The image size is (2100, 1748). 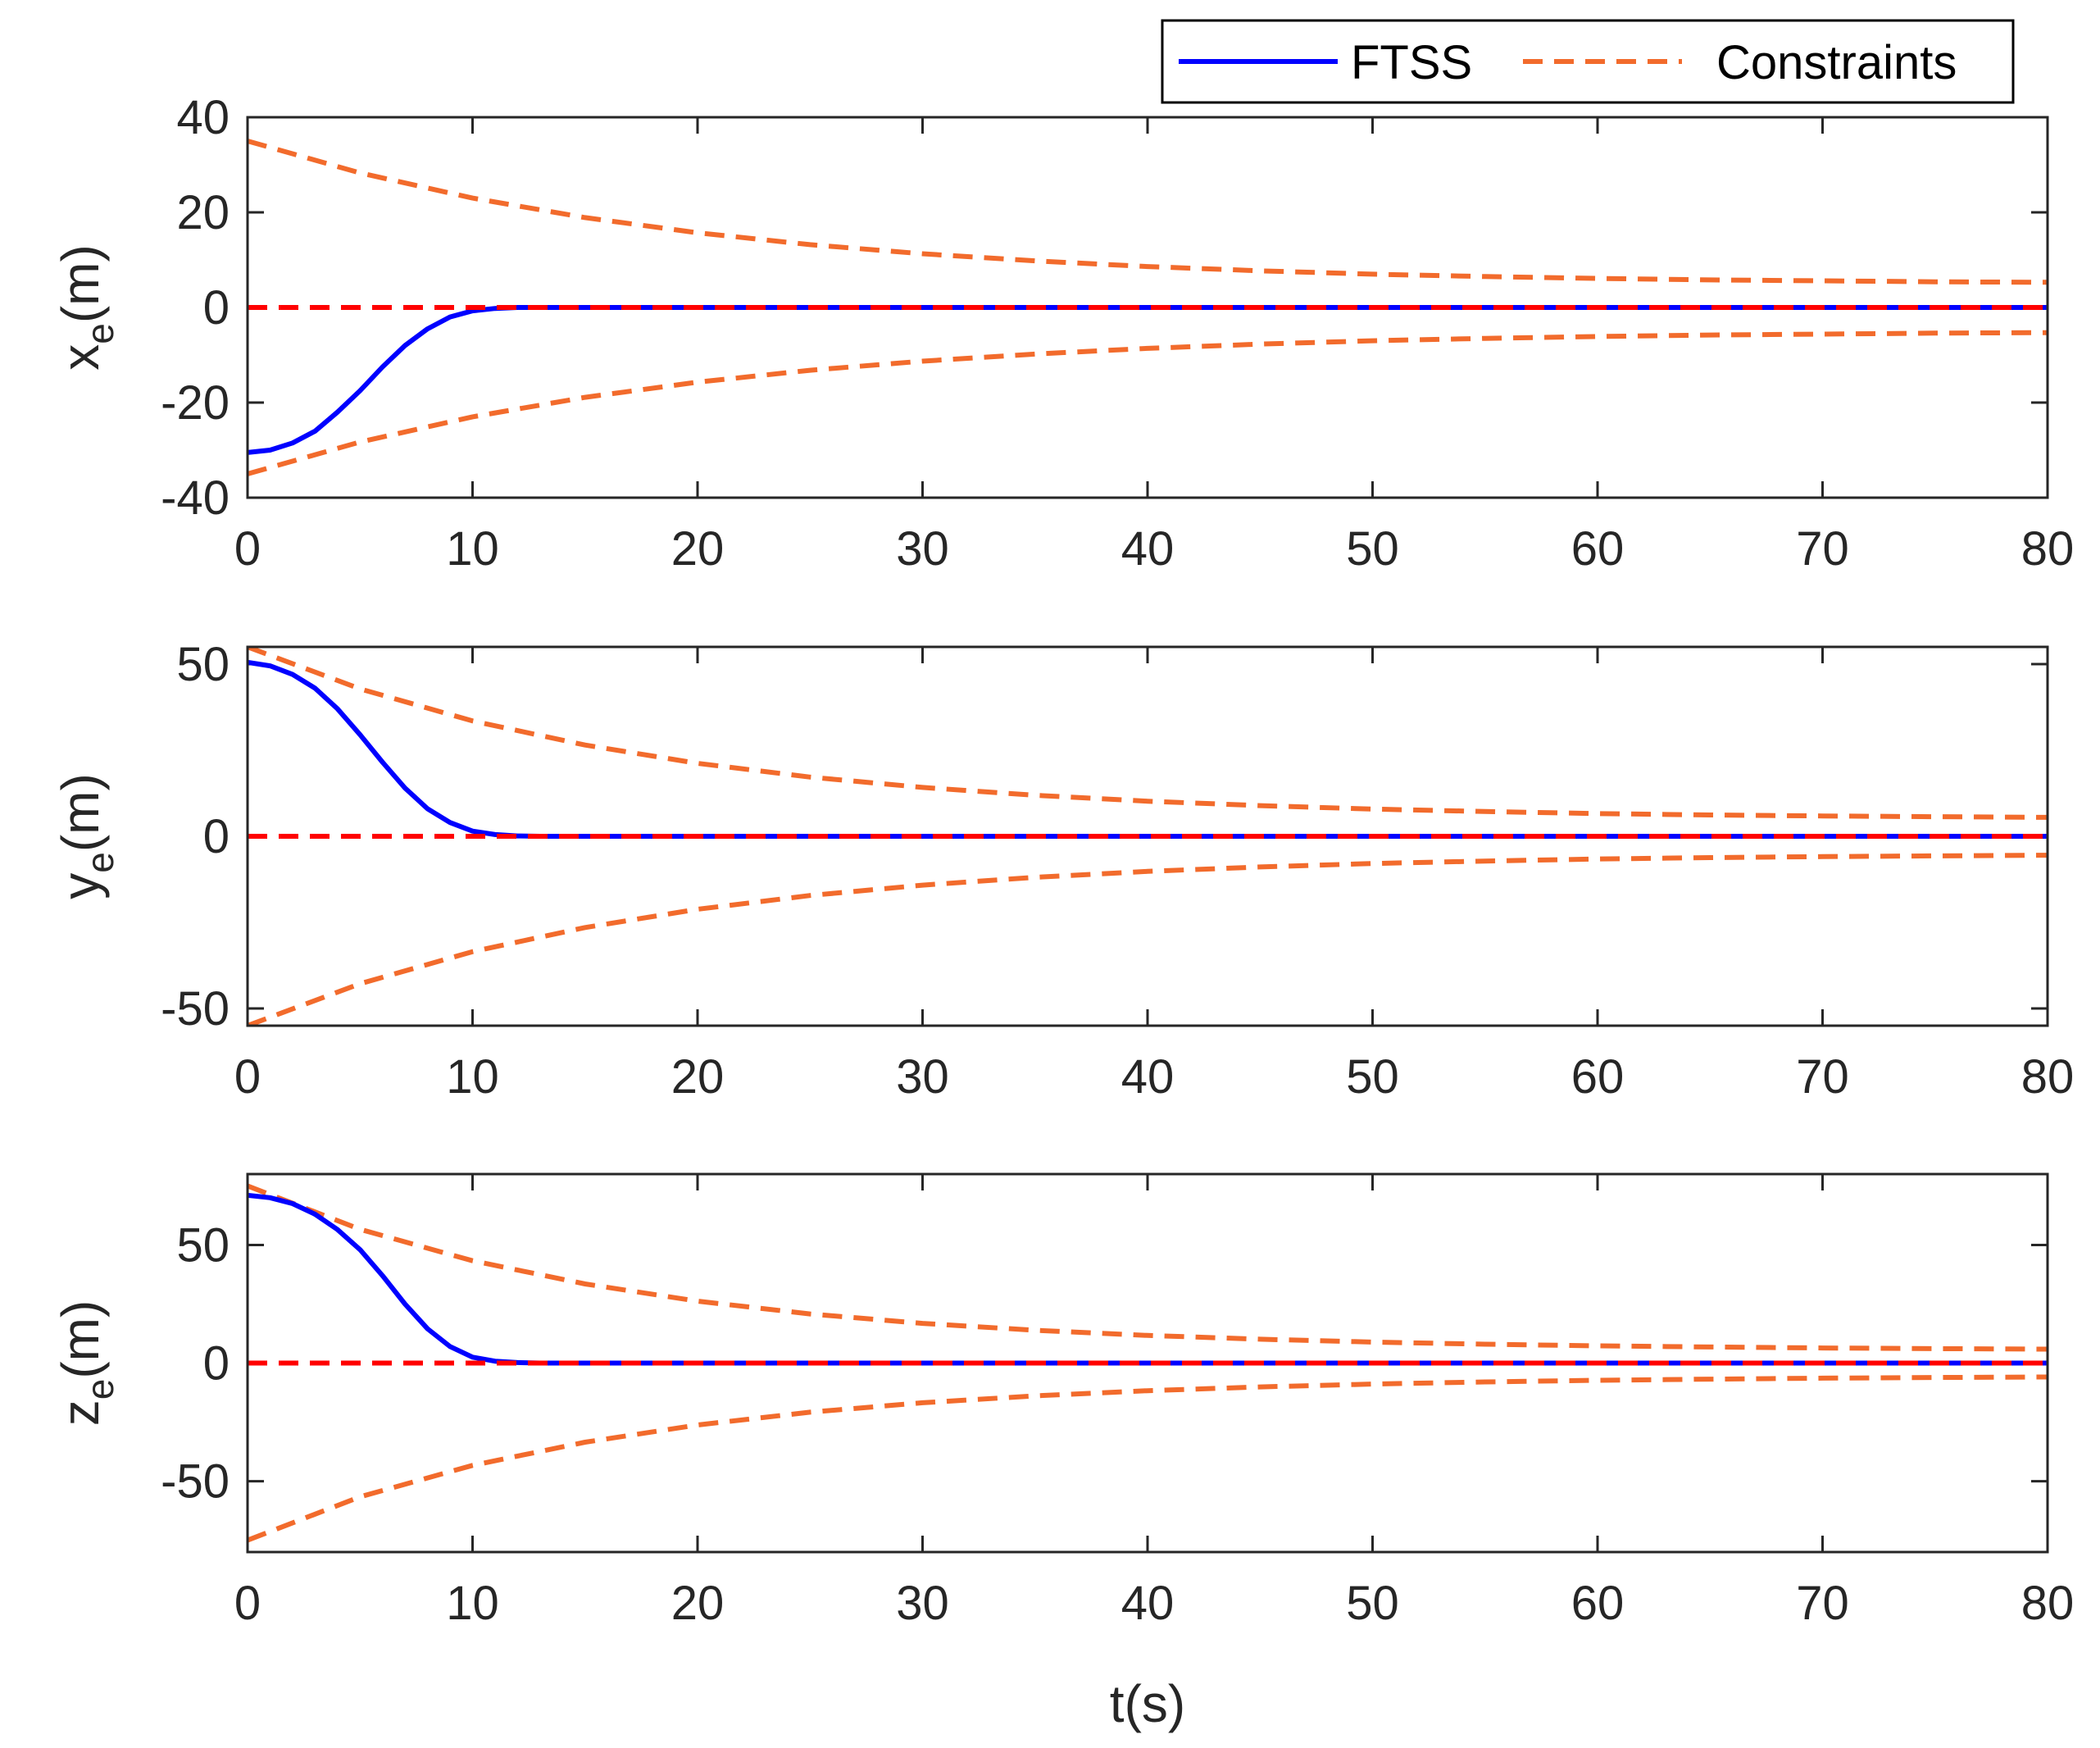 What do you see at coordinates (1588, 61) in the screenshot?
I see `legend: FTSS Constraints` at bounding box center [1588, 61].